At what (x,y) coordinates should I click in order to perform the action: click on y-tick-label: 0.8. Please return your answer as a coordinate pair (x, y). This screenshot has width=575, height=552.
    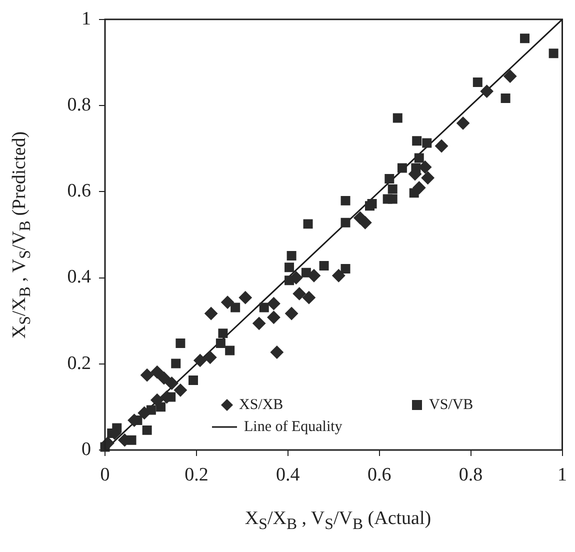
    Looking at the image, I should click on (79, 105).